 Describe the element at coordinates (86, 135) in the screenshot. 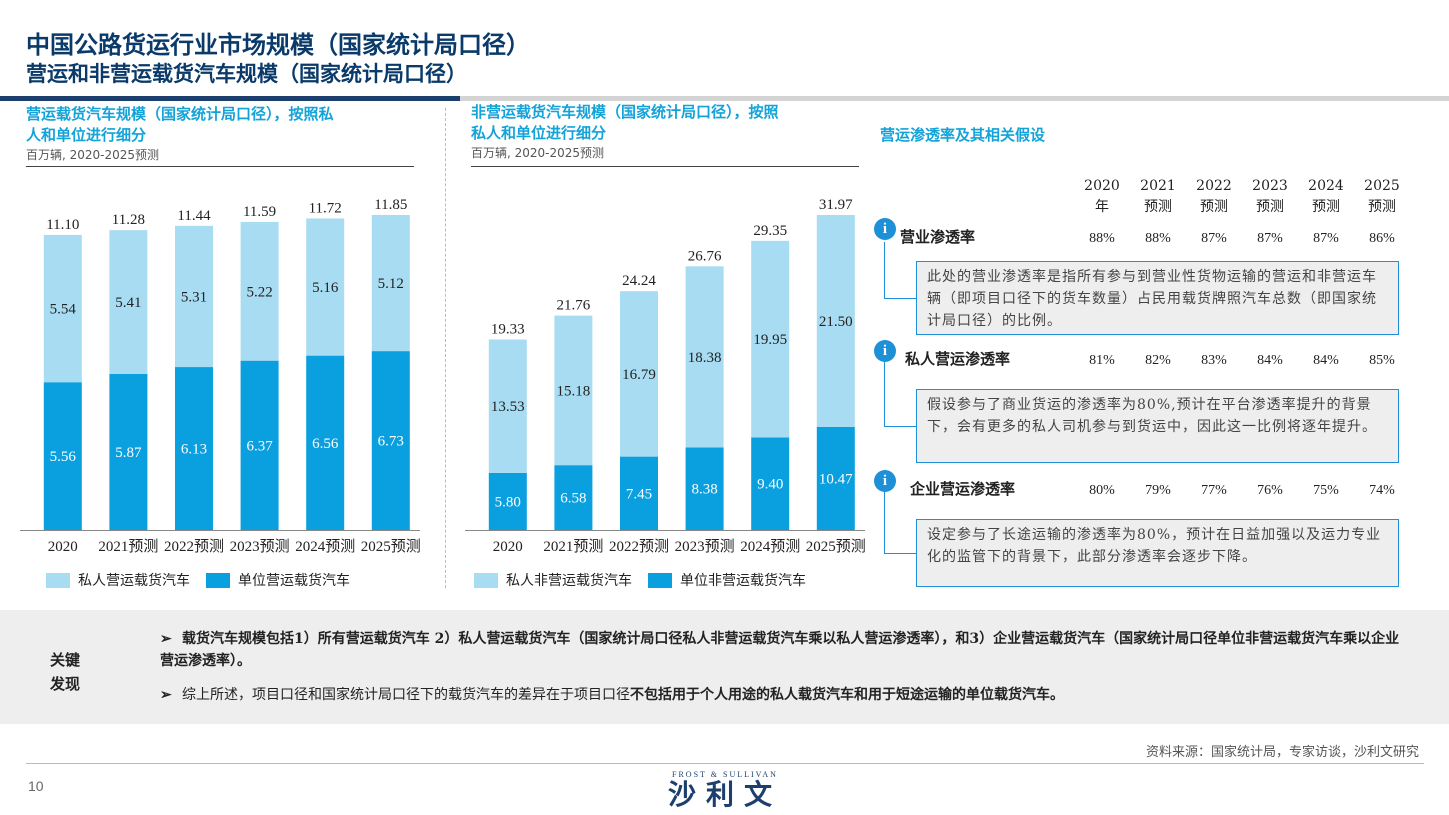

I see `left-panel-title-line2: 人和单位进行细分` at that location.